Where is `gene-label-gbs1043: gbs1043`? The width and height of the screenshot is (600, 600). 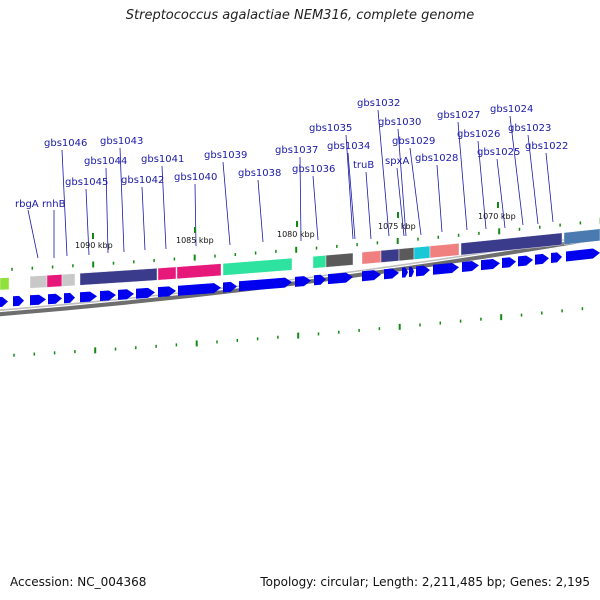
gene-label-gbs1043: gbs1043 is located at coordinates (121, 141).